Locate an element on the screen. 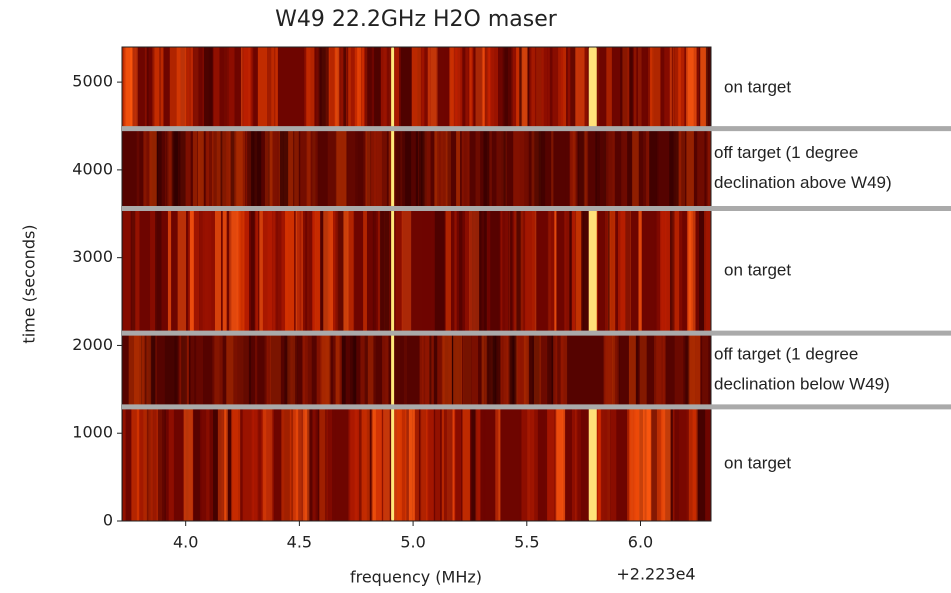  x-tick-label: 4.5 is located at coordinates (299, 542).